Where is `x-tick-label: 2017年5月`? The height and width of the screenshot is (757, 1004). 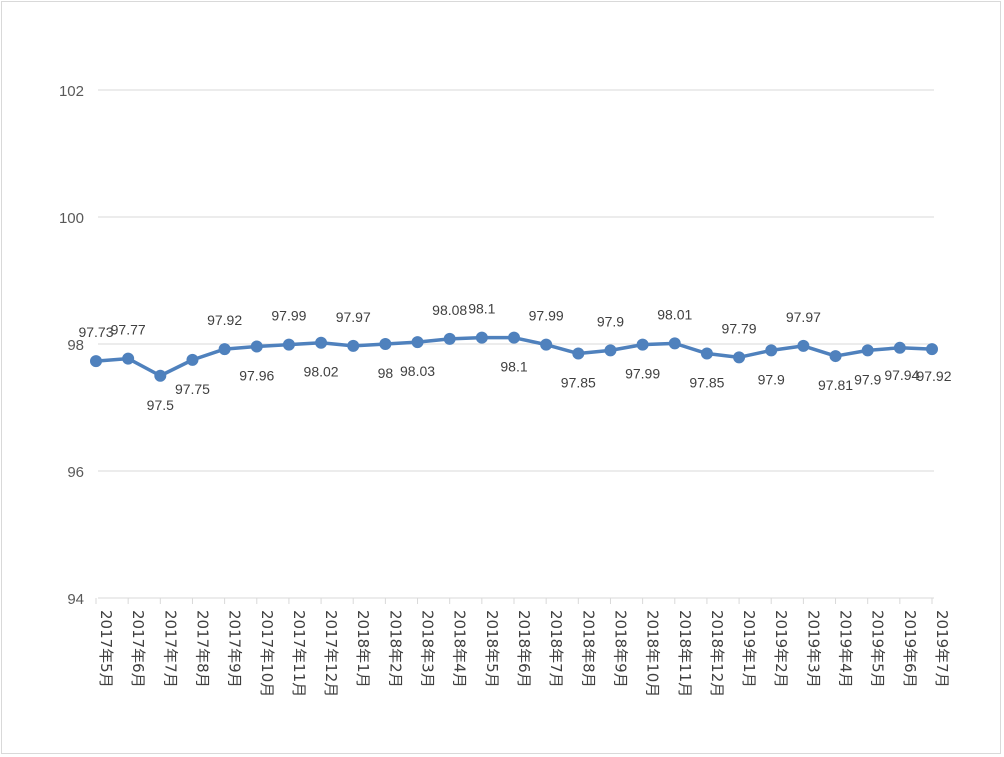 x-tick-label: 2017年5月 is located at coordinates (106, 649).